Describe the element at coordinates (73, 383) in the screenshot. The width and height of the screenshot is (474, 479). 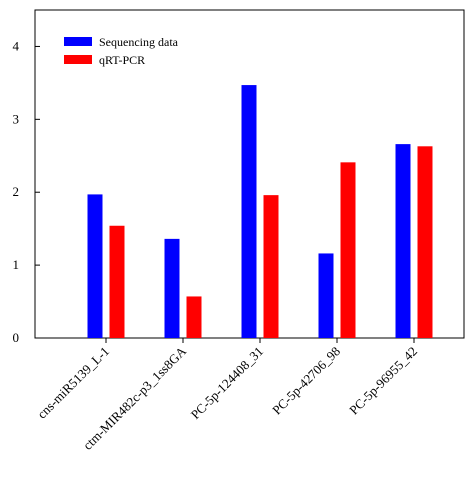
I see `x-tick-label: cns-miR5139_L-1` at that location.